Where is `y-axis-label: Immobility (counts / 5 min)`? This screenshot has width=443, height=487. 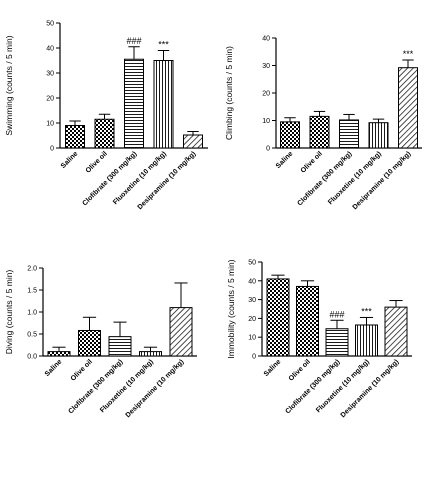 y-axis-label: Immobility (counts / 5 min) is located at coordinates (231, 308).